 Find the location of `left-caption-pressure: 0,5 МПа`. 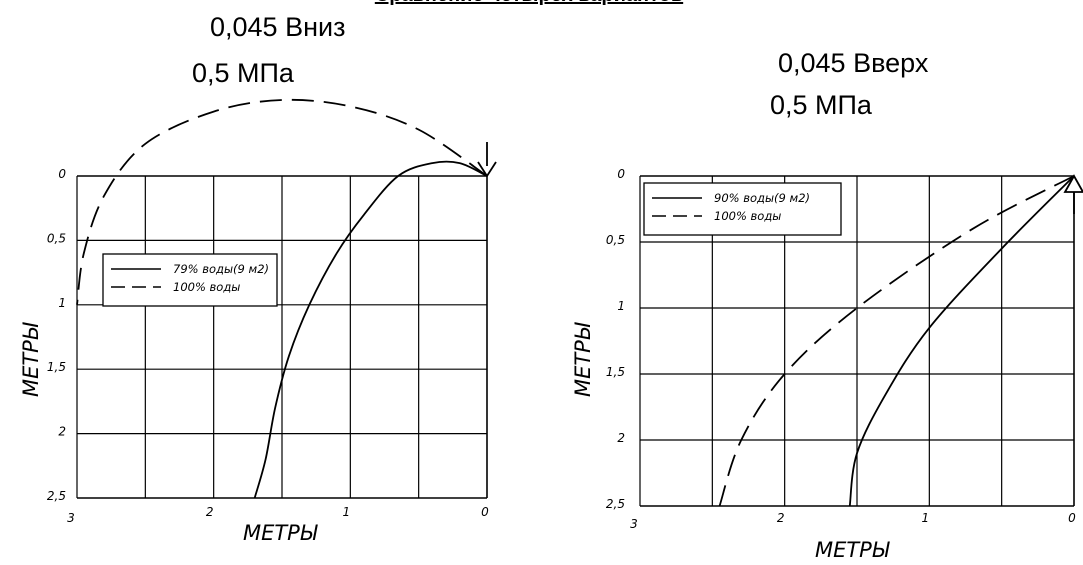

left-caption-pressure: 0,5 МПа is located at coordinates (243, 73).